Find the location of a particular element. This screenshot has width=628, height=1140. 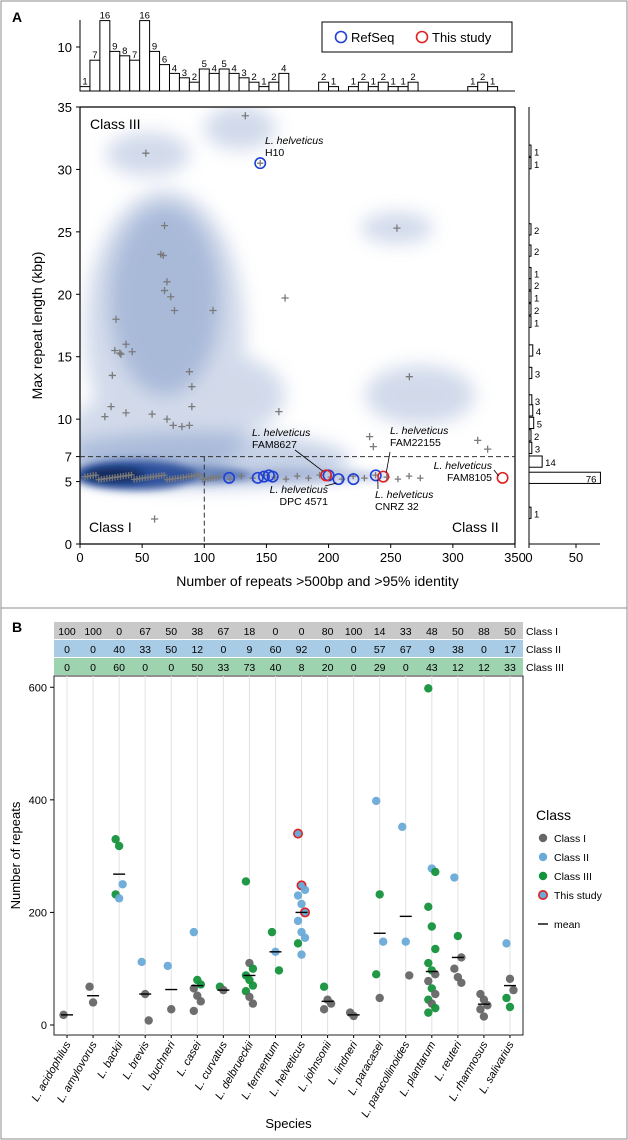

class-table-cell: 9 is located at coordinates (249, 650).